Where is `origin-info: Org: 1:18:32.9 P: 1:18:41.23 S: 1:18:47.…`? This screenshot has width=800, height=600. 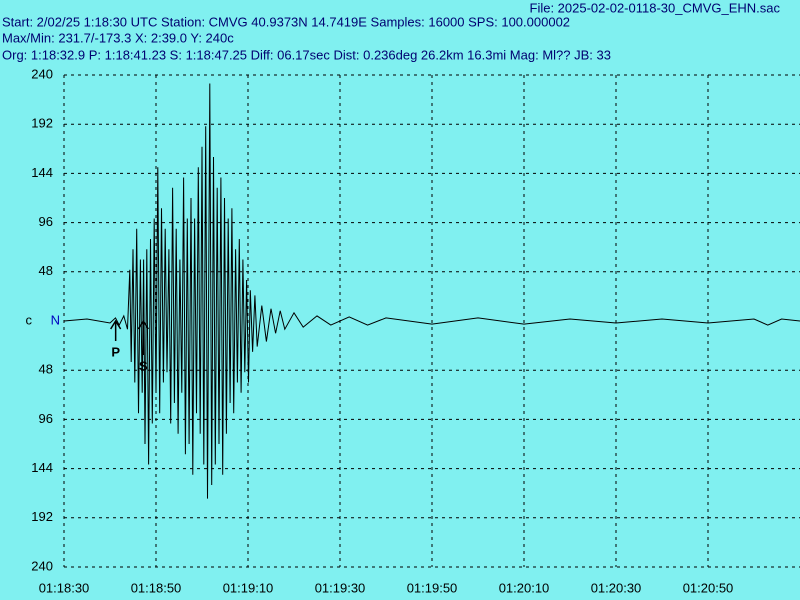
origin-info: Org: 1:18:32.9 P: 1:18:41.23 S: 1:18:47.… is located at coordinates (306, 54).